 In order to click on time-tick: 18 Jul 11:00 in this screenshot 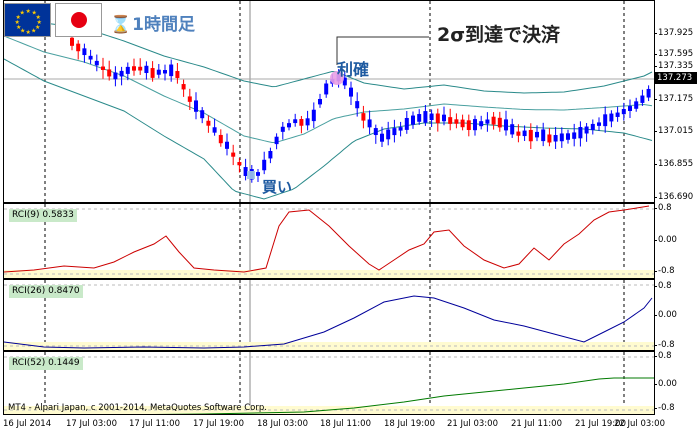, I will do `click(345, 424)`.